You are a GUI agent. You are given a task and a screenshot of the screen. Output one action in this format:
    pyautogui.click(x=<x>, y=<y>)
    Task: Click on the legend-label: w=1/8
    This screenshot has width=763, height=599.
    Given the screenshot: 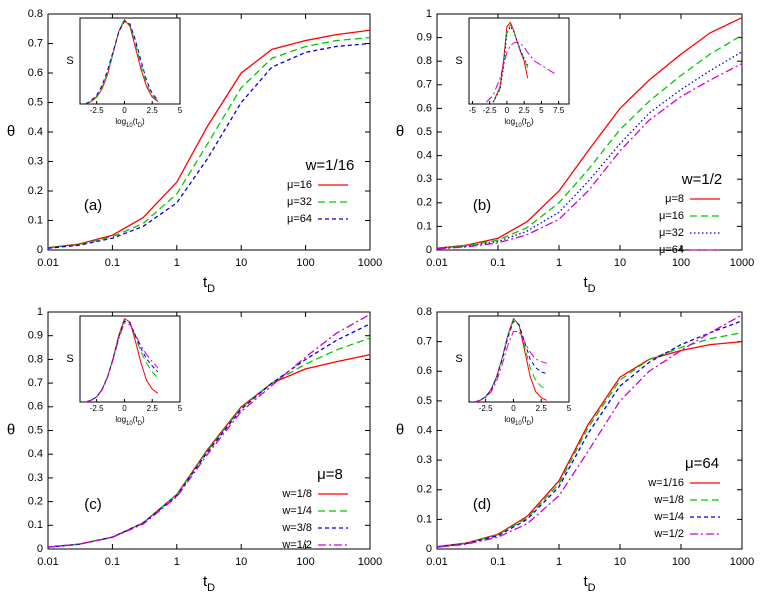 What is the action you would take?
    pyautogui.click(x=296, y=494)
    